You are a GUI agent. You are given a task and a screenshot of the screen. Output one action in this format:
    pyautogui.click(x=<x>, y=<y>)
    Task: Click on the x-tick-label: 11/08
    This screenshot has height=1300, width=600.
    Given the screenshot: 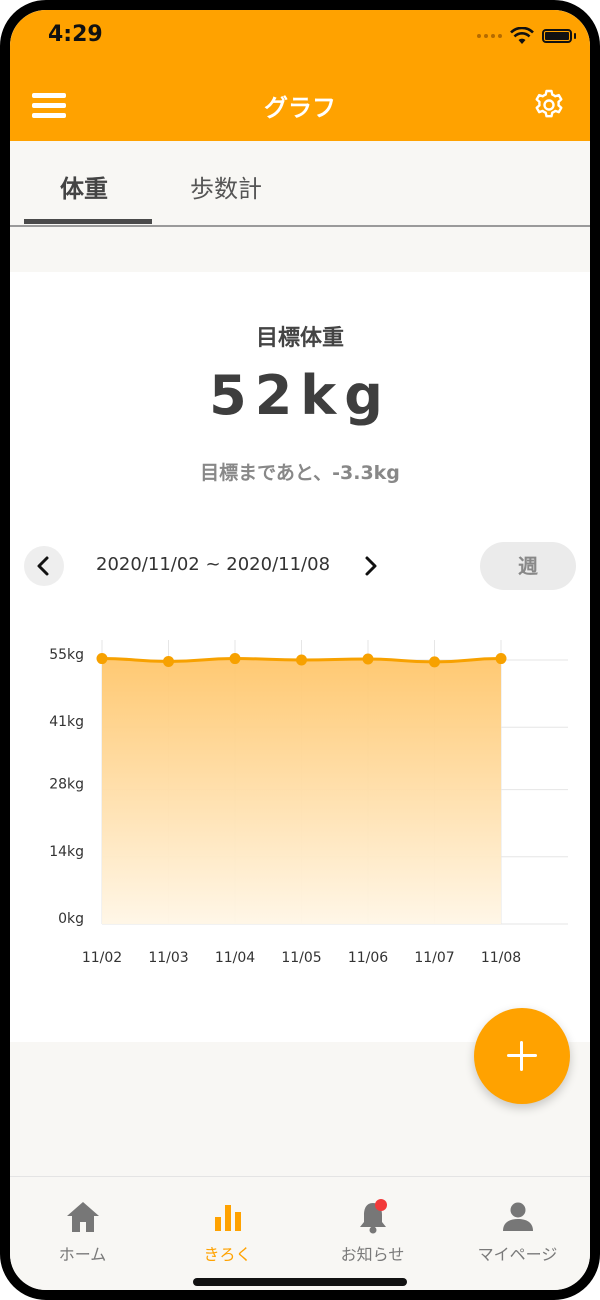 What is the action you would take?
    pyautogui.click(x=501, y=958)
    